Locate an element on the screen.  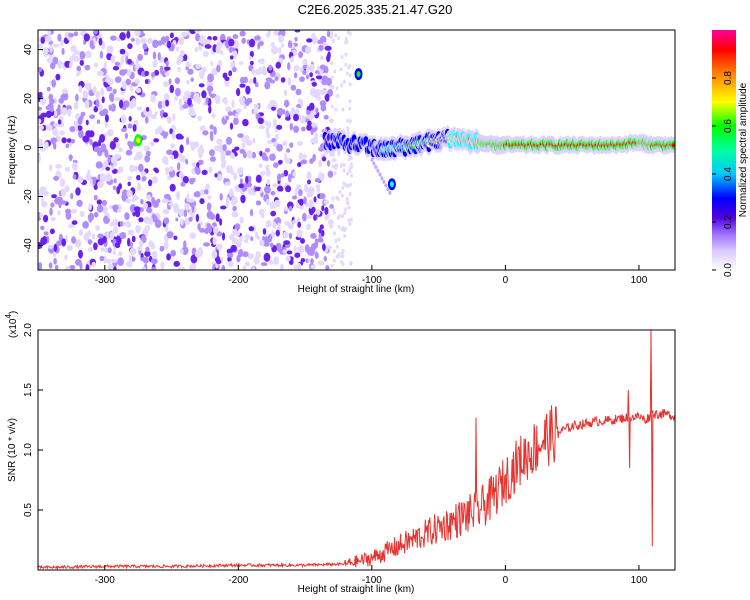
x-tick-label: -300 is located at coordinates (105, 580).